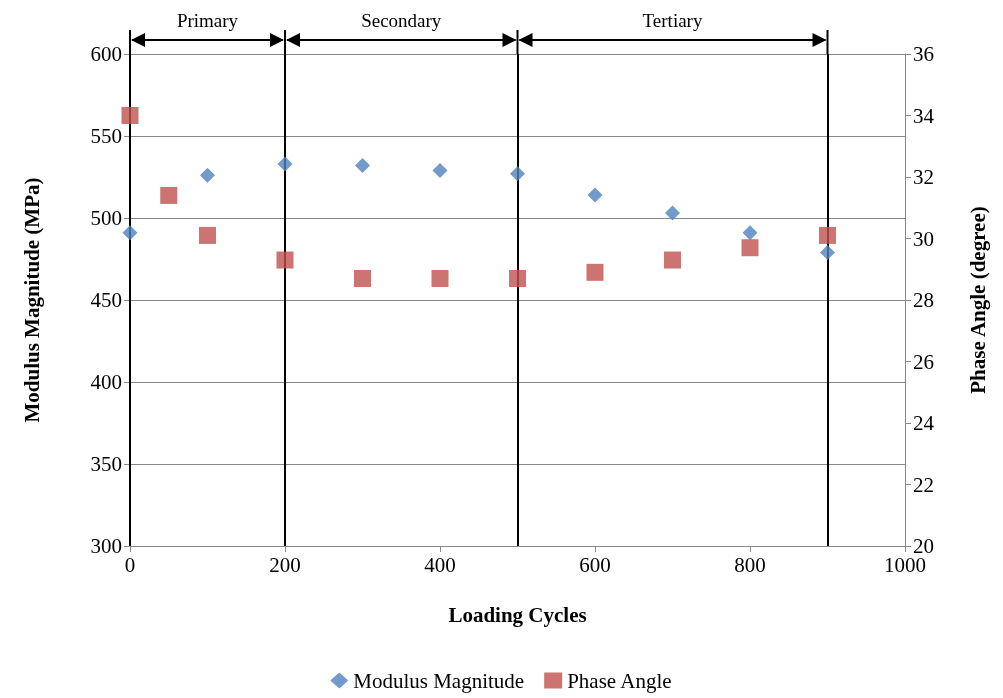 This screenshot has width=1003, height=698. I want to click on x-tick-label: 600, so click(595, 564).